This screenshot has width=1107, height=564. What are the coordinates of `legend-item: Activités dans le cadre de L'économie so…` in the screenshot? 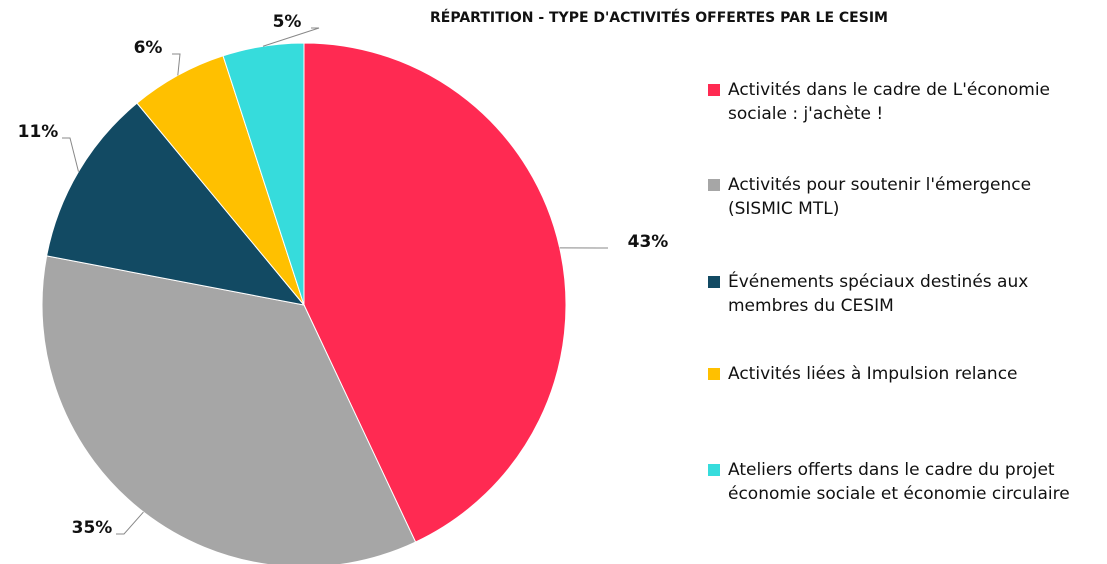 It's located at (903, 102).